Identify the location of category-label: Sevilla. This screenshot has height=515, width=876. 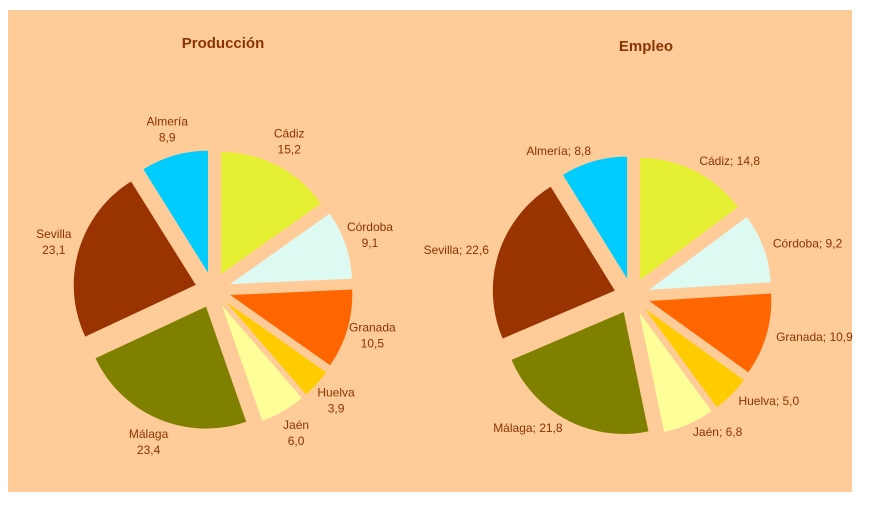
(54, 234).